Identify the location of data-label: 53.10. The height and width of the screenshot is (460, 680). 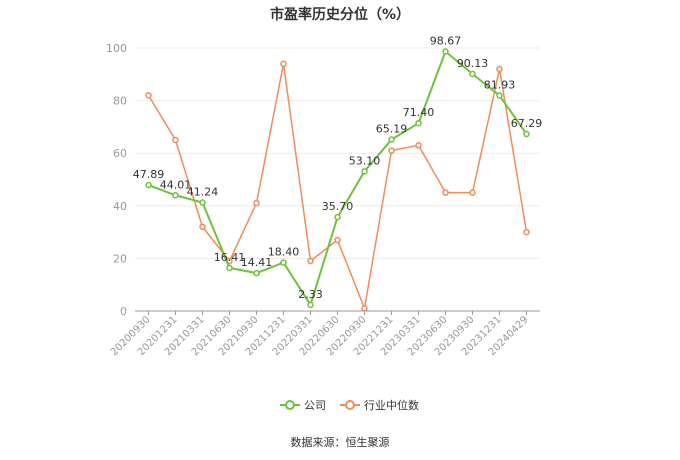
(365, 160).